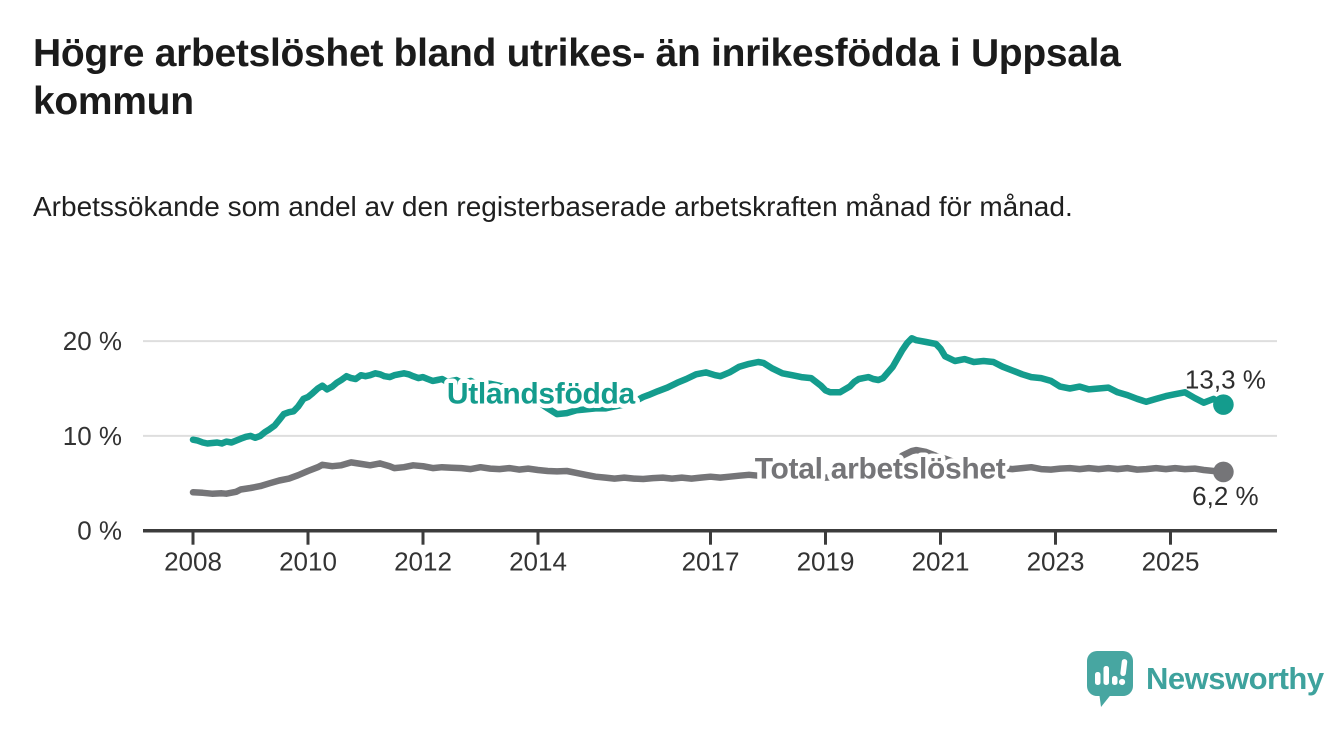 This screenshot has width=1340, height=734. What do you see at coordinates (1110, 679) in the screenshot?
I see `newsworthy-logo-icon` at bounding box center [1110, 679].